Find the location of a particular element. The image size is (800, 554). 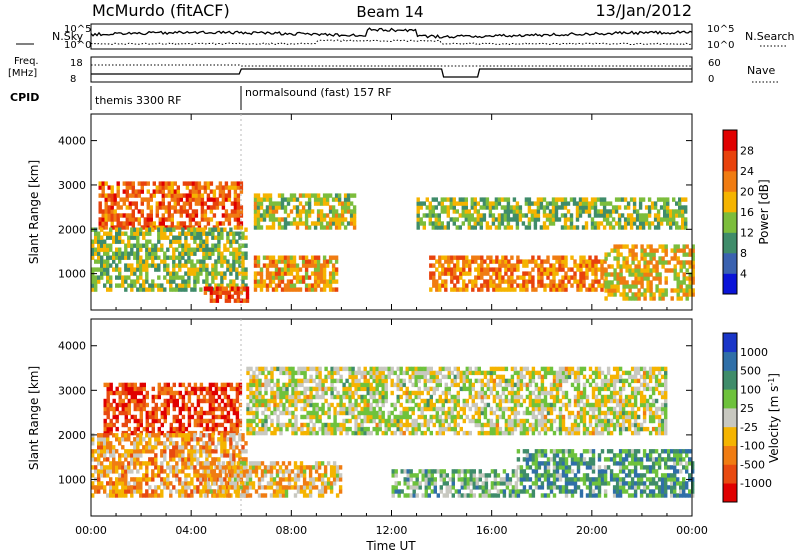

power-colorbar-tick: 12 is located at coordinates (747, 233).